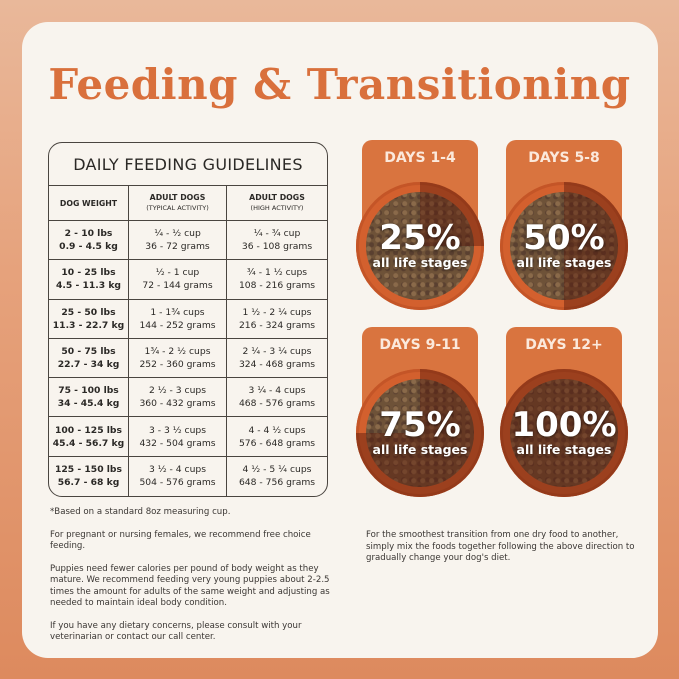  What do you see at coordinates (420, 345) in the screenshot?
I see `stage-label: DAYS 9-11` at bounding box center [420, 345].